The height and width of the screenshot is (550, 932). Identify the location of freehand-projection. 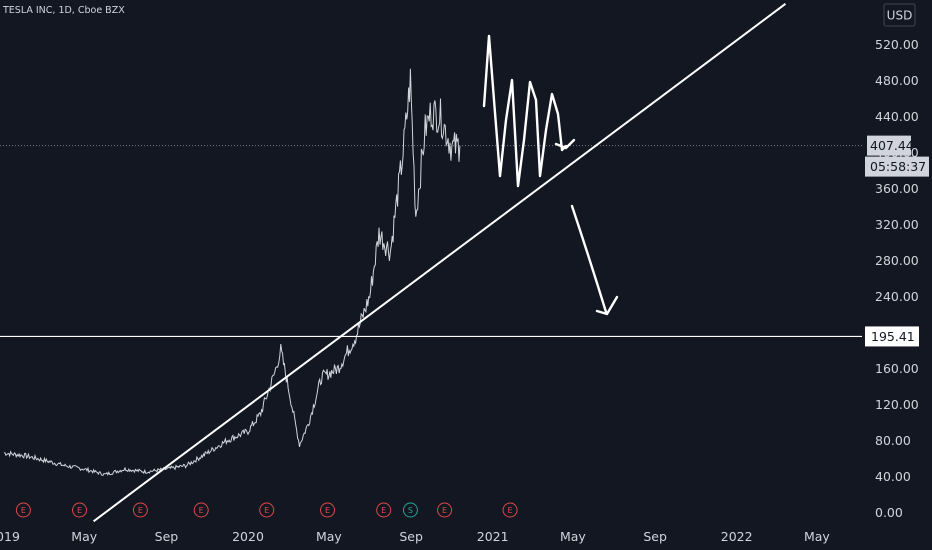
(525, 111).